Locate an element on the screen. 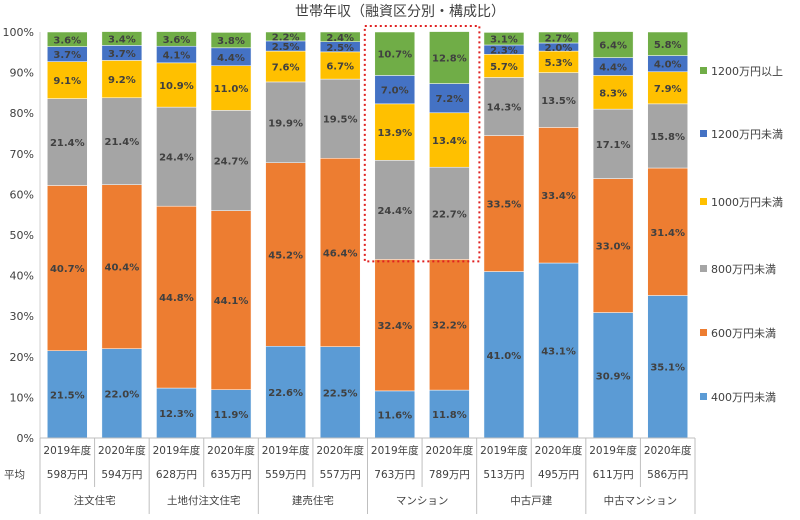  data-label: 12.8% is located at coordinates (449, 59).